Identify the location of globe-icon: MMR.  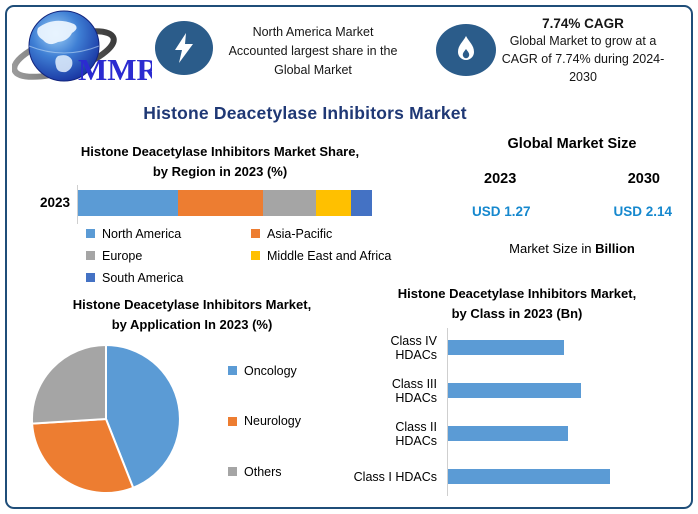
(85, 48).